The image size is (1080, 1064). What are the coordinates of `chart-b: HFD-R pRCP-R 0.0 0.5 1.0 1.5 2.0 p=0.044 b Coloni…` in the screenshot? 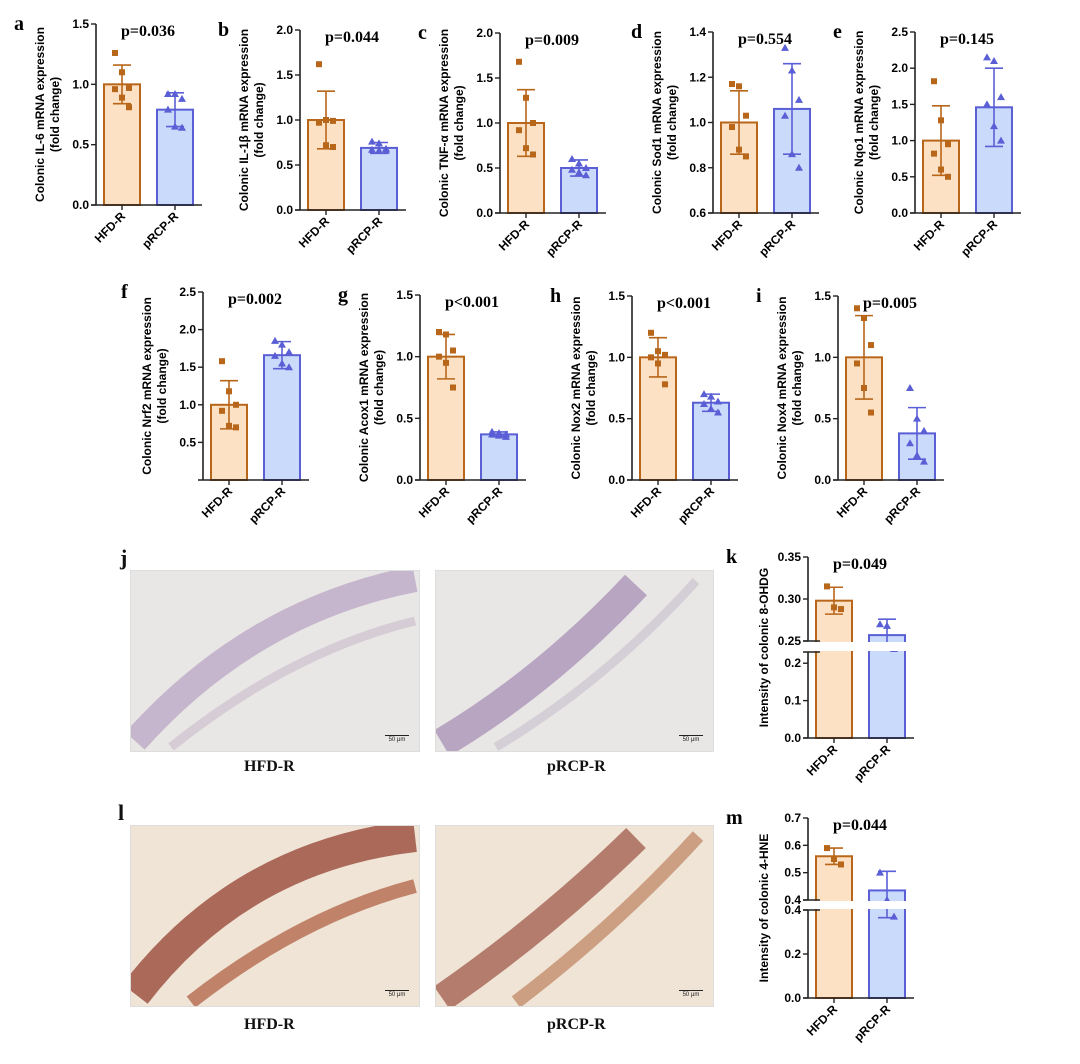 It's located at (312, 137).